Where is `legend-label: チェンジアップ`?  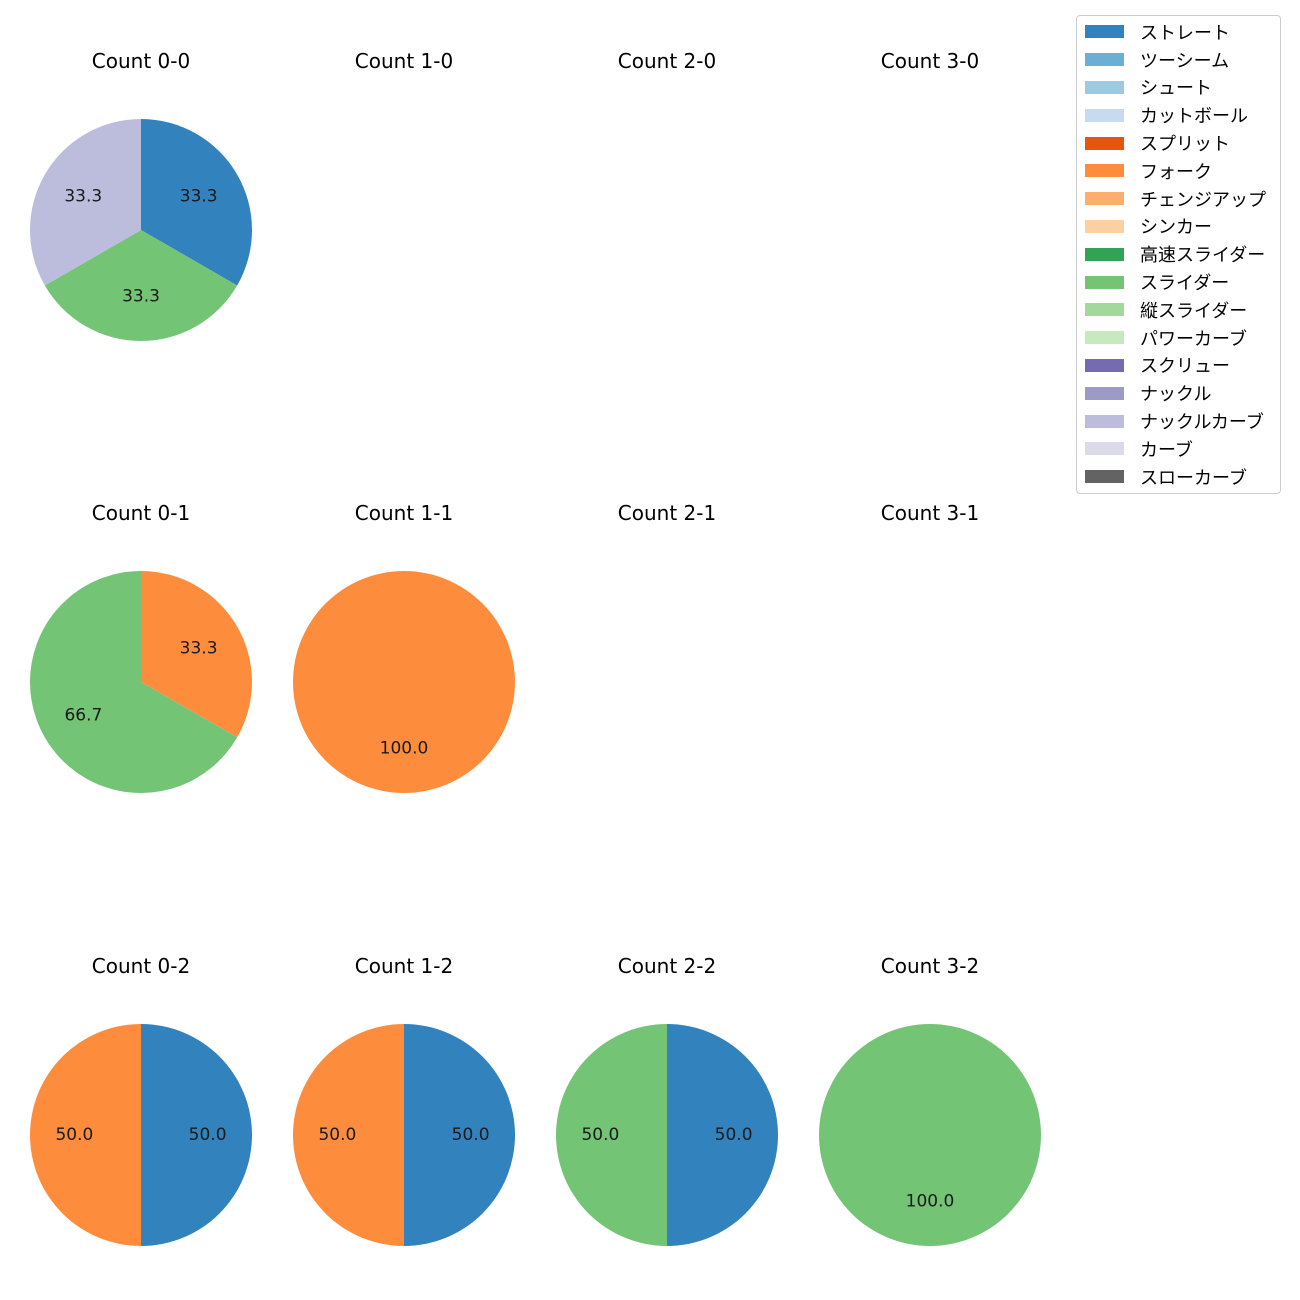
legend-label: チェンジアップ is located at coordinates (1203, 200).